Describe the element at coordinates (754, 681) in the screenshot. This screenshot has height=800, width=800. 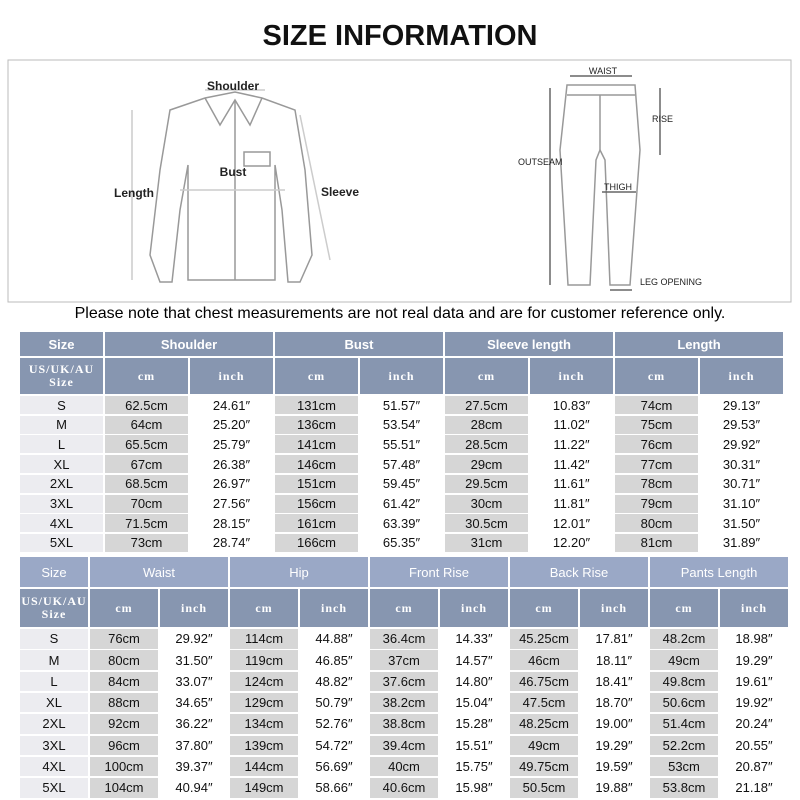
I see `value-cell: 19.61″` at that location.